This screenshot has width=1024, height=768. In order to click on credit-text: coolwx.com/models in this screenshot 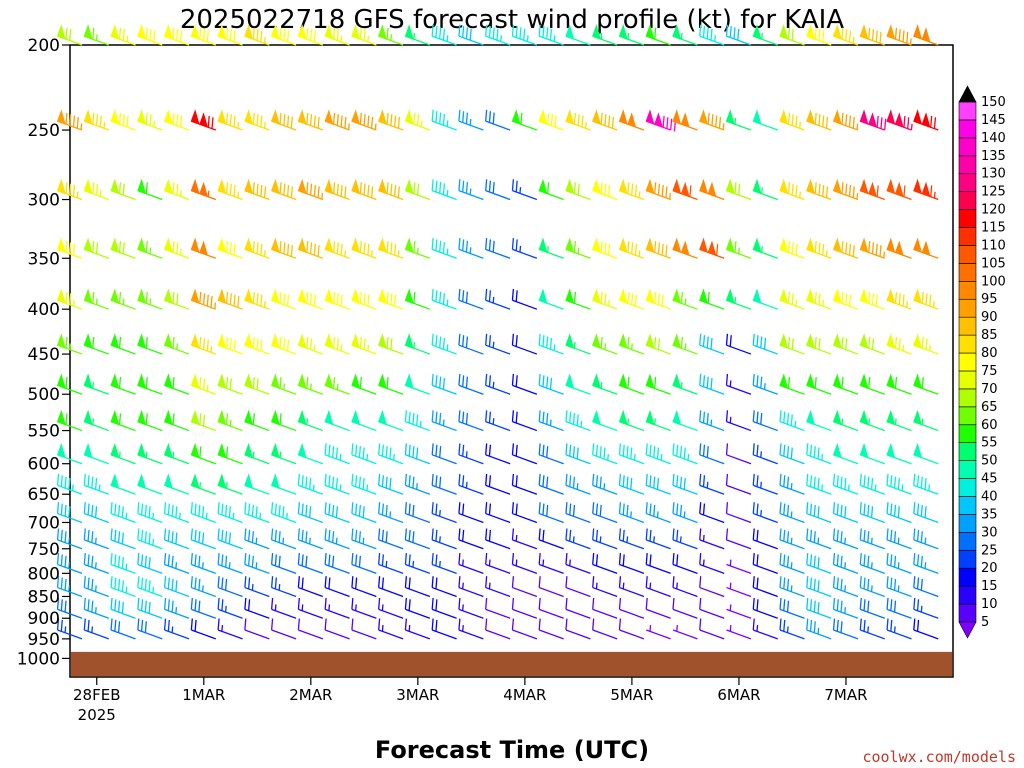, I will do `click(939, 757)`.